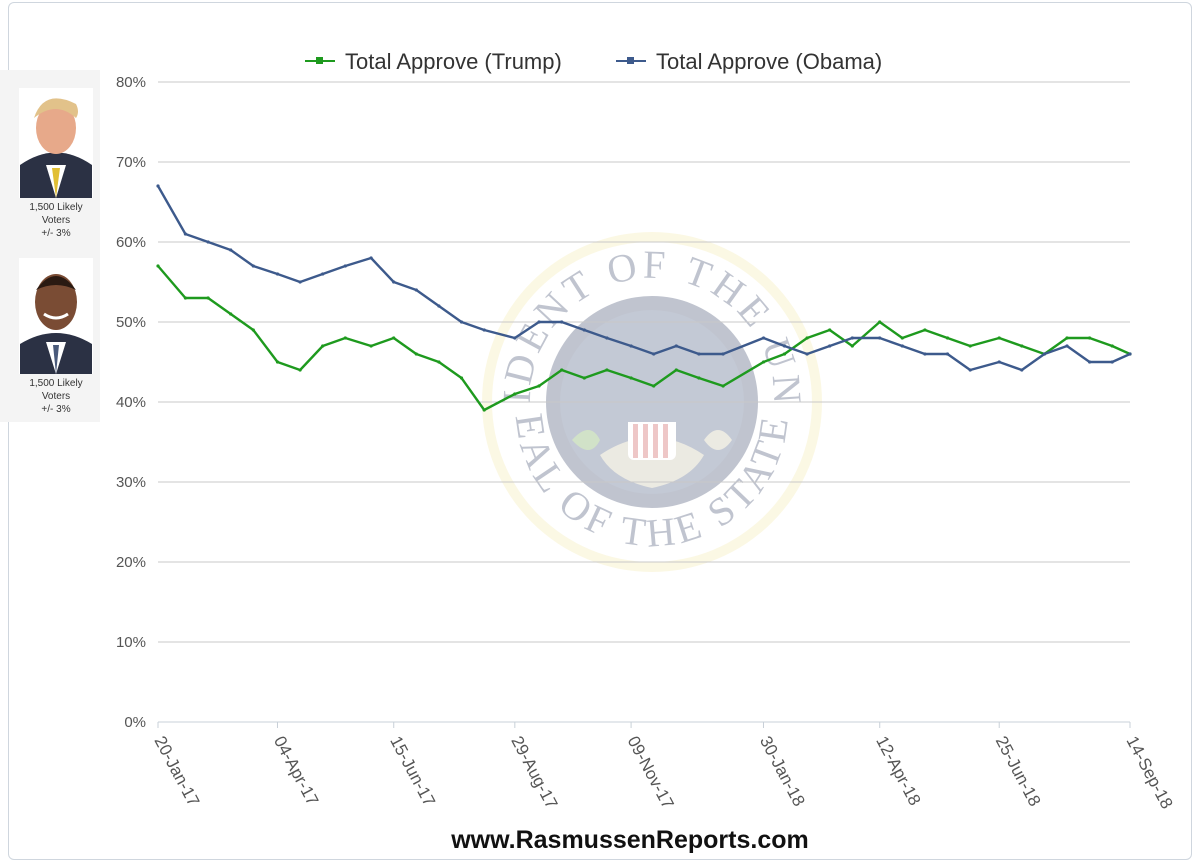 The image size is (1200, 867). I want to click on y-tick-label: 30%, so click(131, 482).